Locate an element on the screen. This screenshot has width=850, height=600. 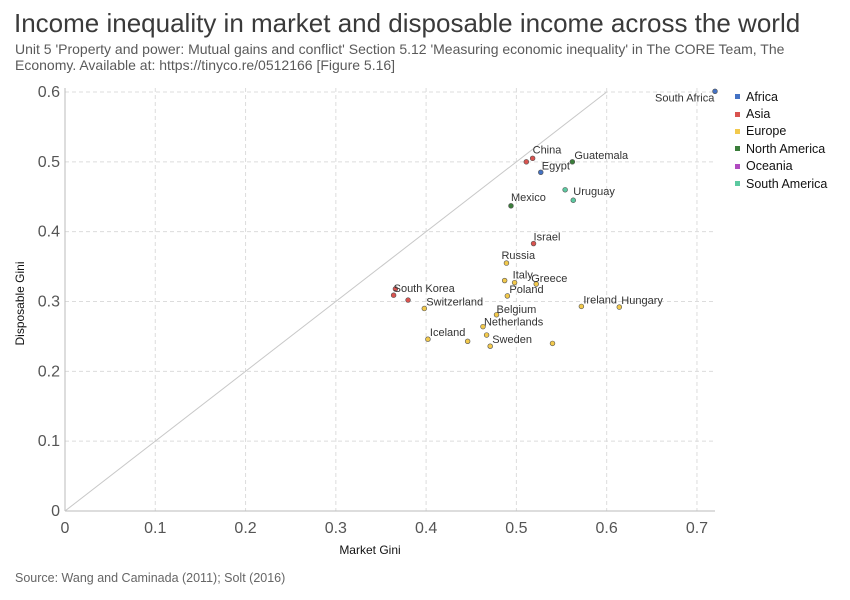
y-axis-title: Disposable Gini is located at coordinates (20, 303).